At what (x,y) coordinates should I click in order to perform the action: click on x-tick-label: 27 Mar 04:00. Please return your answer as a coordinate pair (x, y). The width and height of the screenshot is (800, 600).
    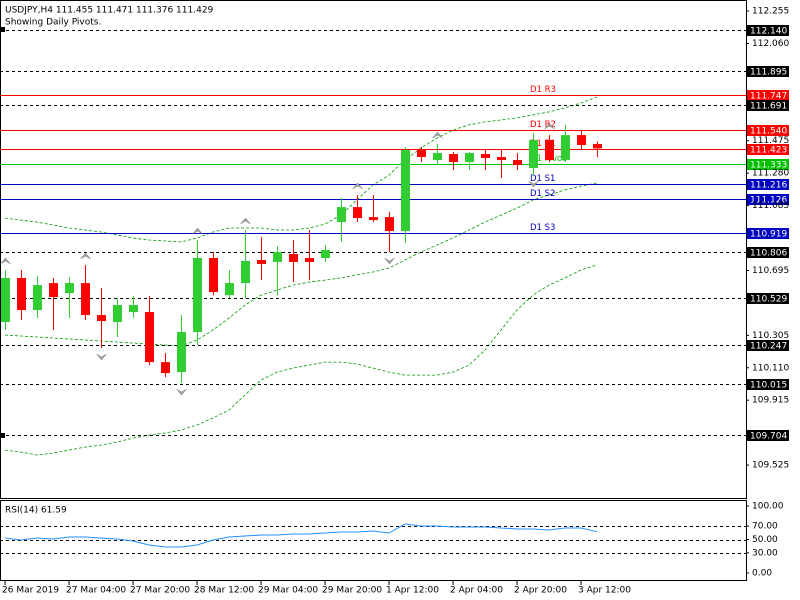
    Looking at the image, I should click on (96, 591).